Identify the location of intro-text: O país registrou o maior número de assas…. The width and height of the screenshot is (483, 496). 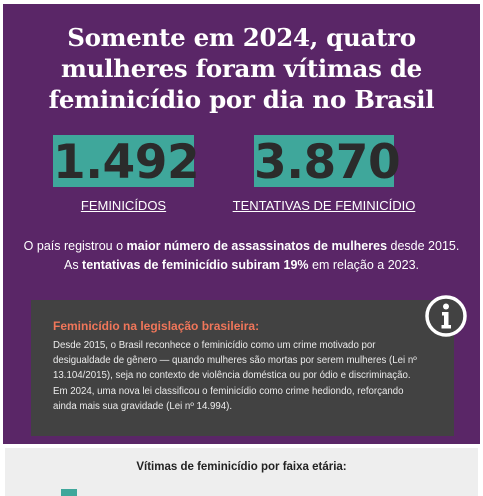
(241, 256).